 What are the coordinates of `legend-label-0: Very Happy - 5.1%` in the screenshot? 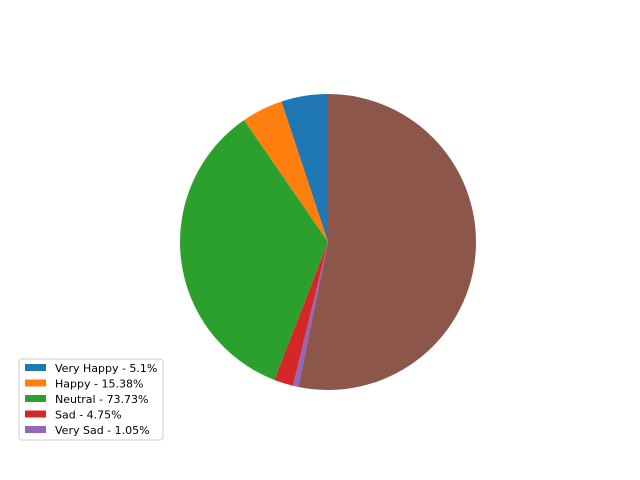 It's located at (106, 368).